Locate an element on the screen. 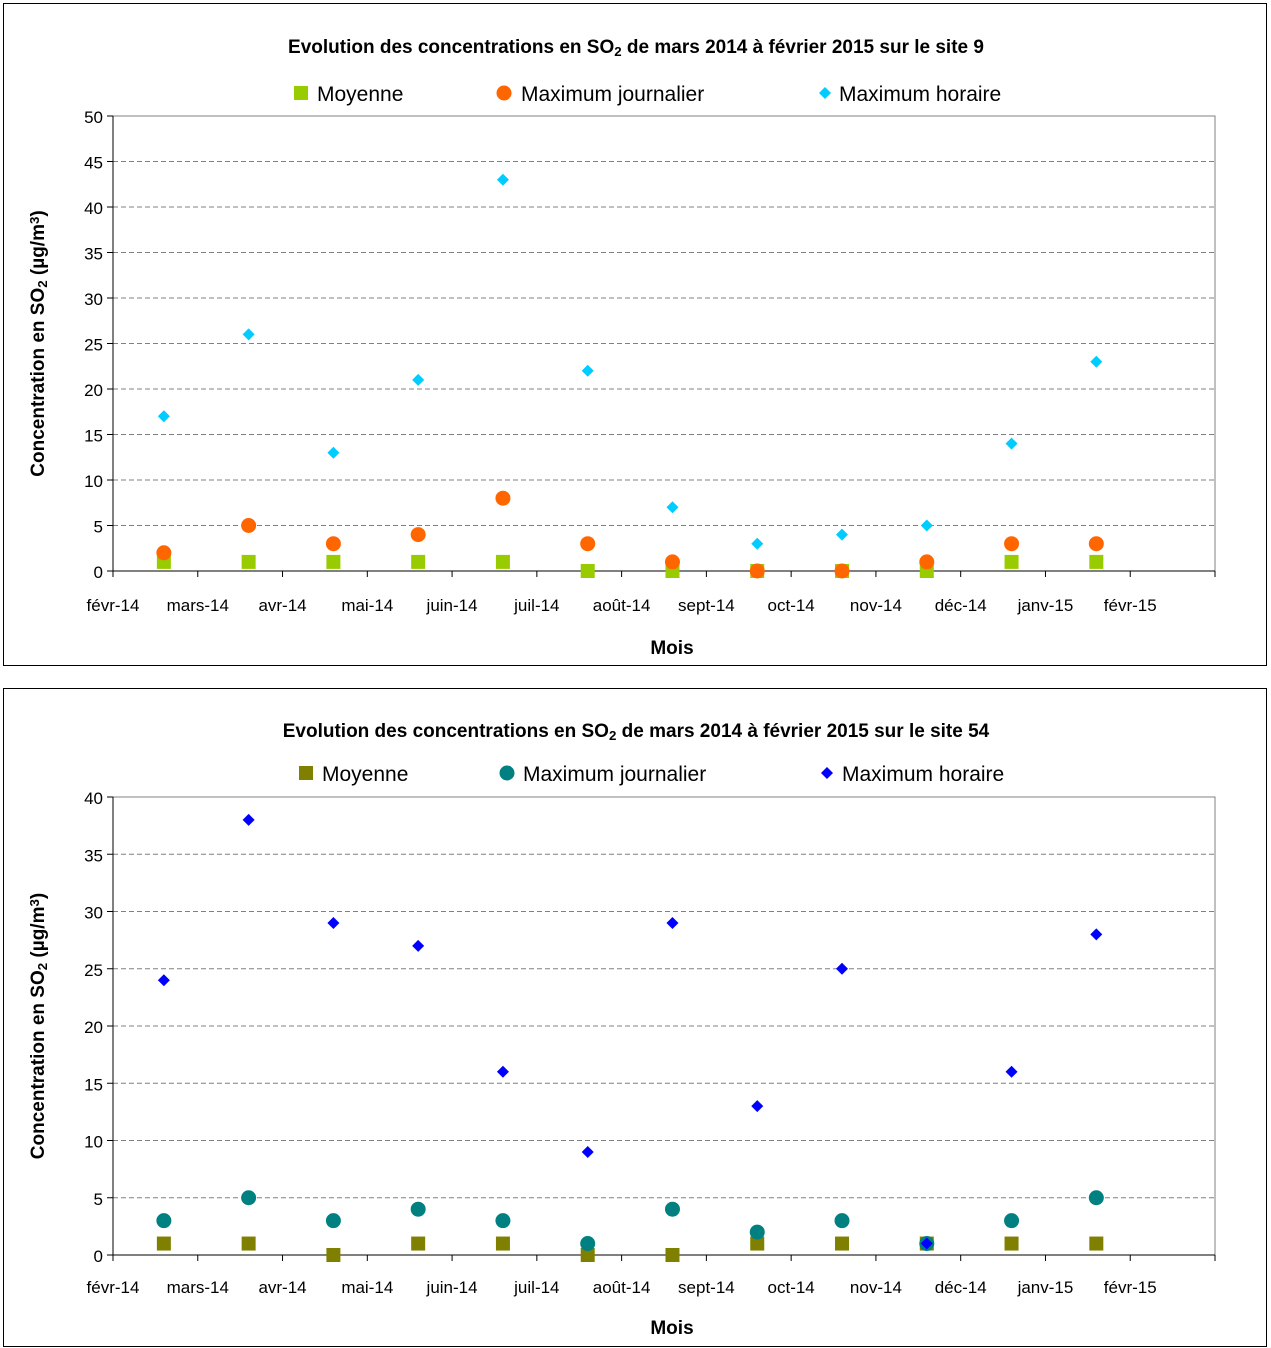 The image size is (1271, 1348). y-tick-label: 45 is located at coordinates (93, 163).